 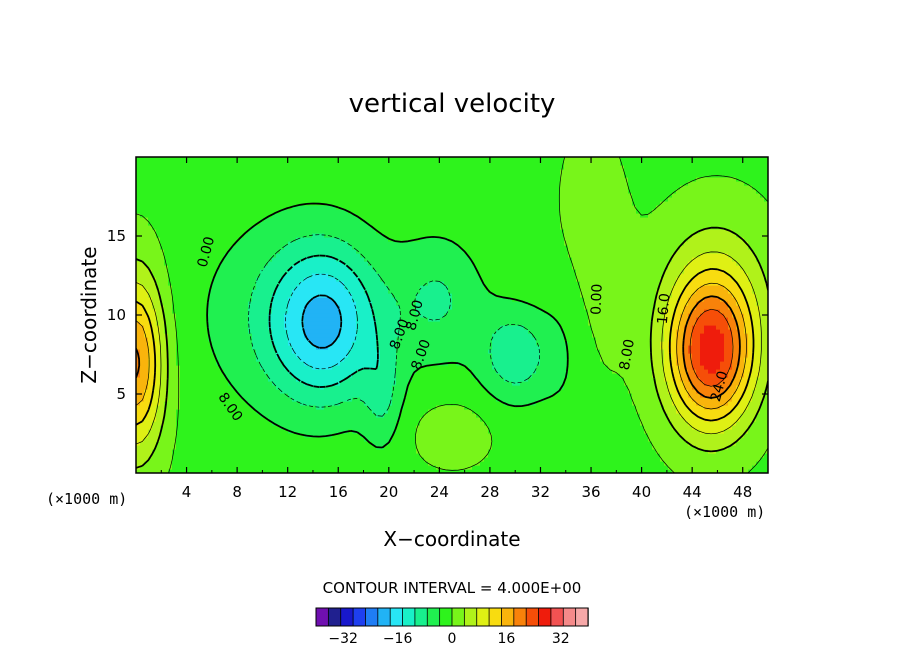 I want to click on contour-line-neg8, so click(x=323, y=321).